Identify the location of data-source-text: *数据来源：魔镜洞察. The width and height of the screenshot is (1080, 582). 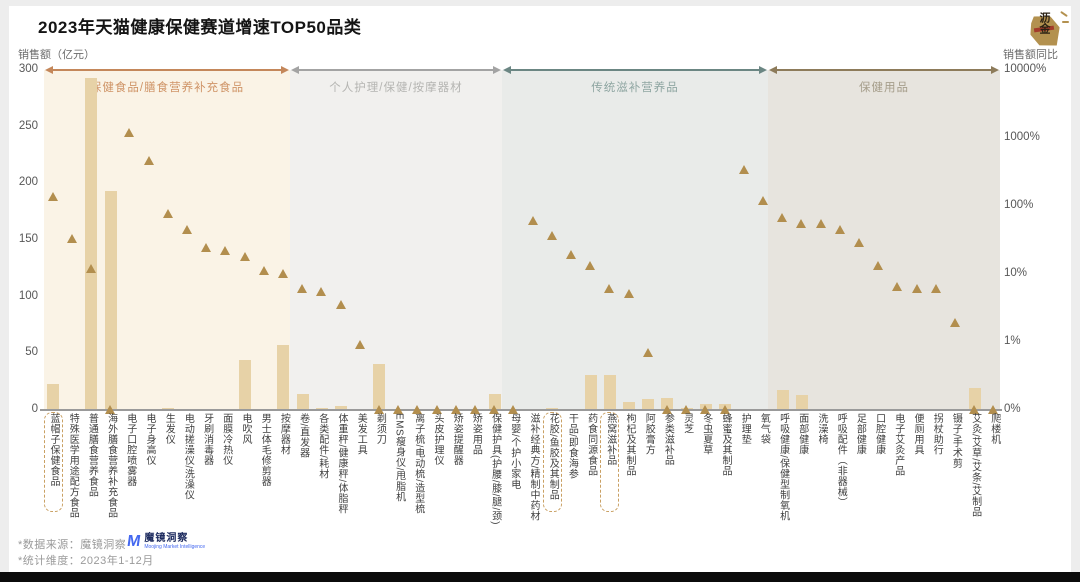
(72, 545).